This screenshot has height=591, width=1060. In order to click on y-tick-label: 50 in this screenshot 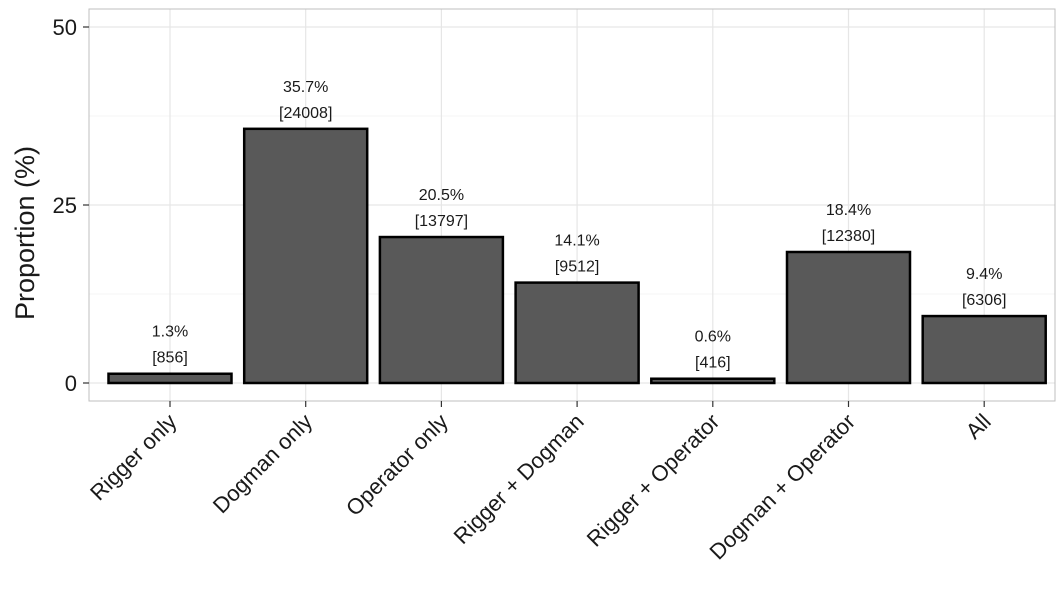, I will do `click(65, 27)`.